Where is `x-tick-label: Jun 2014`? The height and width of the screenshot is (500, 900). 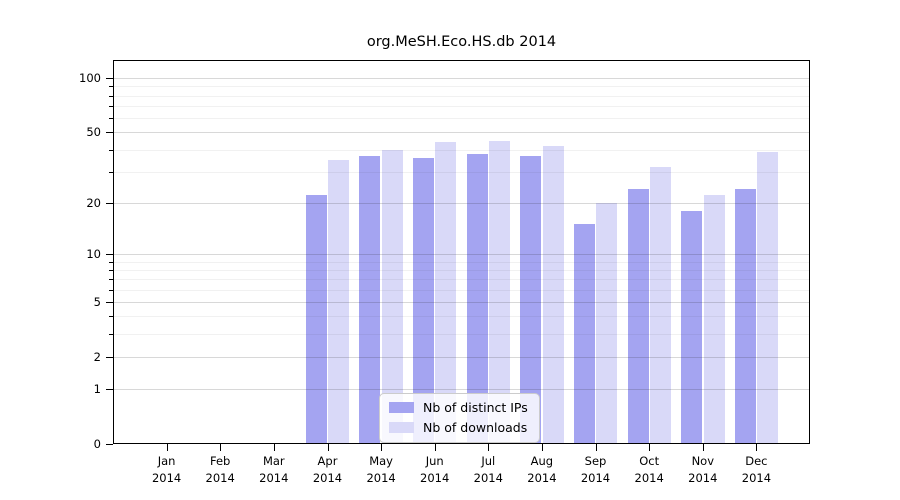 x-tick-label: Jun 2014 is located at coordinates (435, 469).